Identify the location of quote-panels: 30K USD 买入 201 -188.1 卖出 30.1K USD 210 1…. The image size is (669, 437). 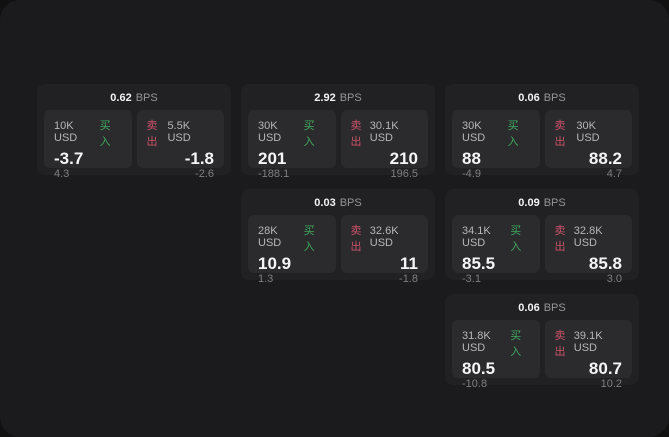
(338, 145).